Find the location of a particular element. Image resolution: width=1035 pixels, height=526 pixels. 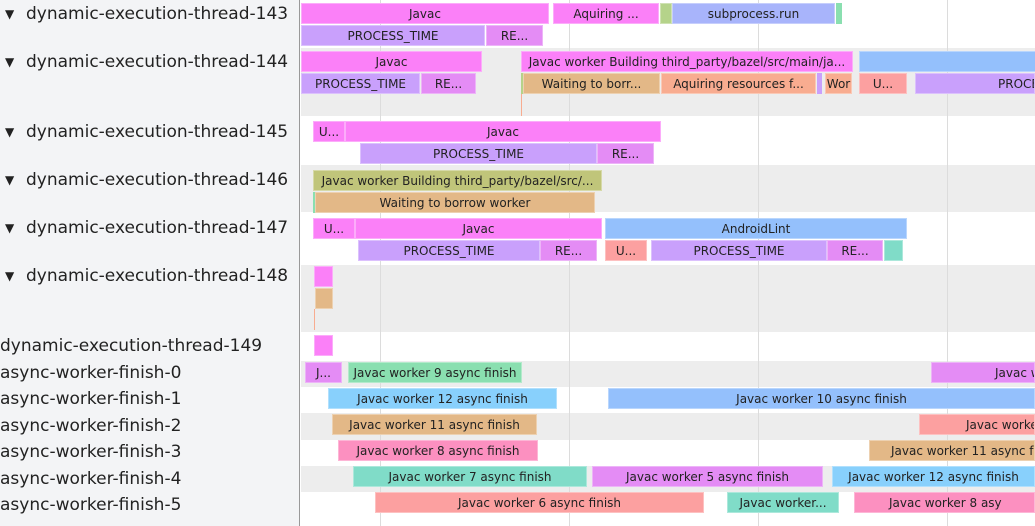

track-name: dynamic-execution-thread-143 is located at coordinates (157, 14).